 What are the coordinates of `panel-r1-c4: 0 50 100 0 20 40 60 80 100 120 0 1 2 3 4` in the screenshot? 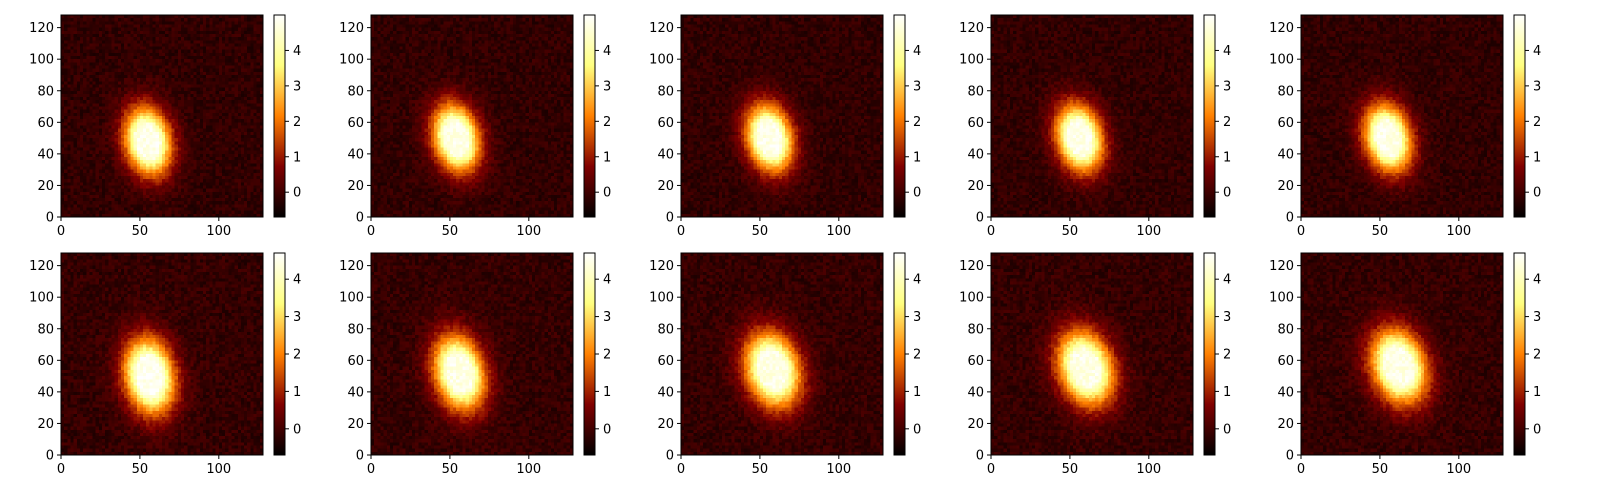 It's located at (1095, 126).